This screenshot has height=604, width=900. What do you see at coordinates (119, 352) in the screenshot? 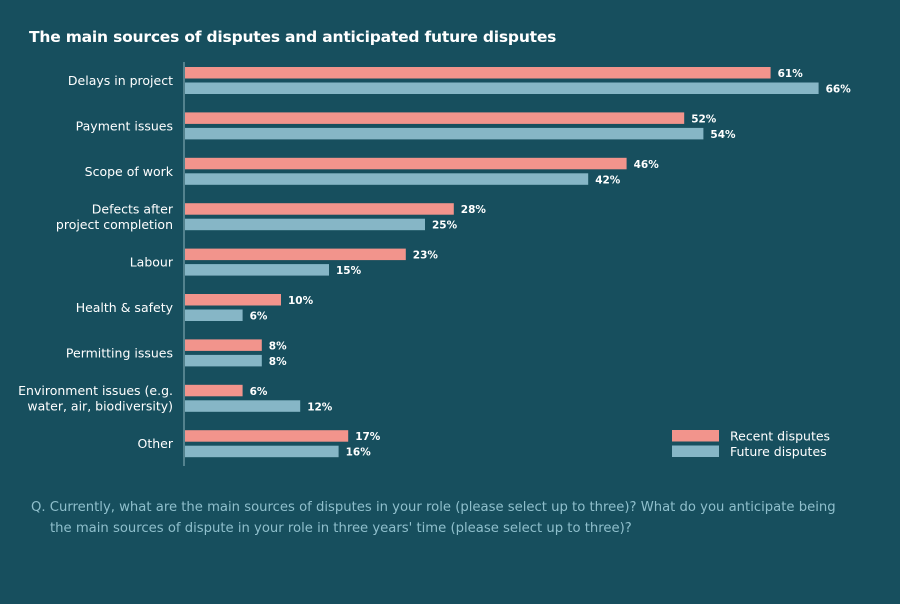
I see `category-label: Permitting issues` at bounding box center [119, 352].